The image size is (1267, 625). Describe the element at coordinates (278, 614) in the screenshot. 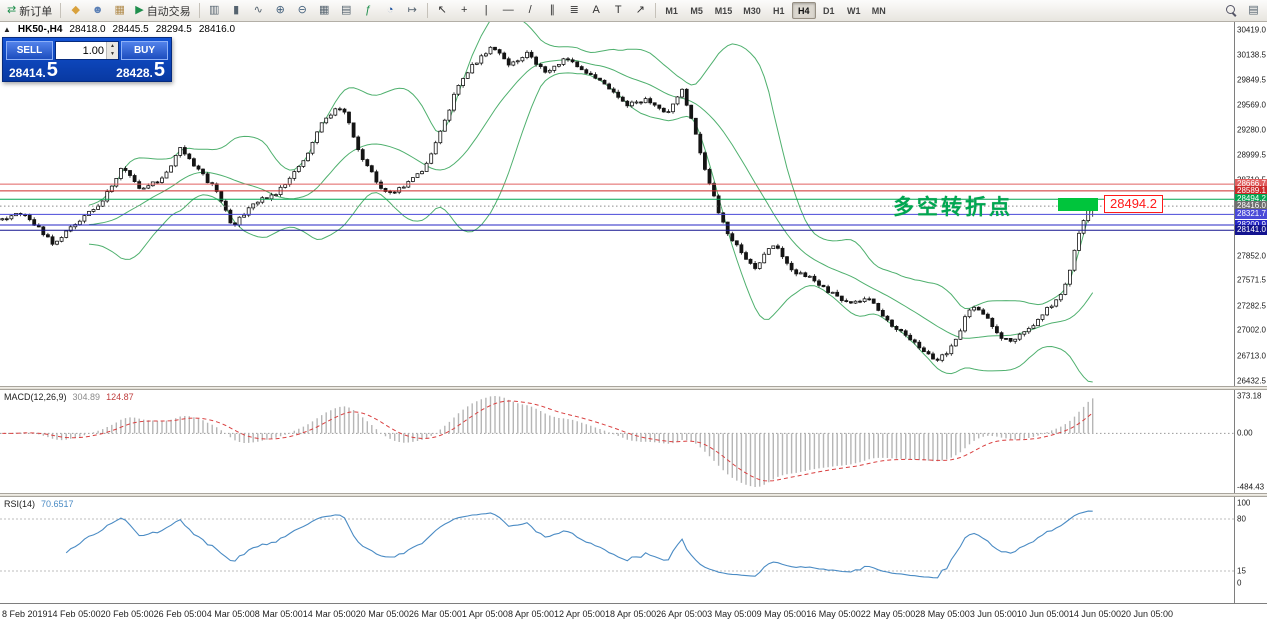

I see `time-label: 8 Mar 05:00` at that location.